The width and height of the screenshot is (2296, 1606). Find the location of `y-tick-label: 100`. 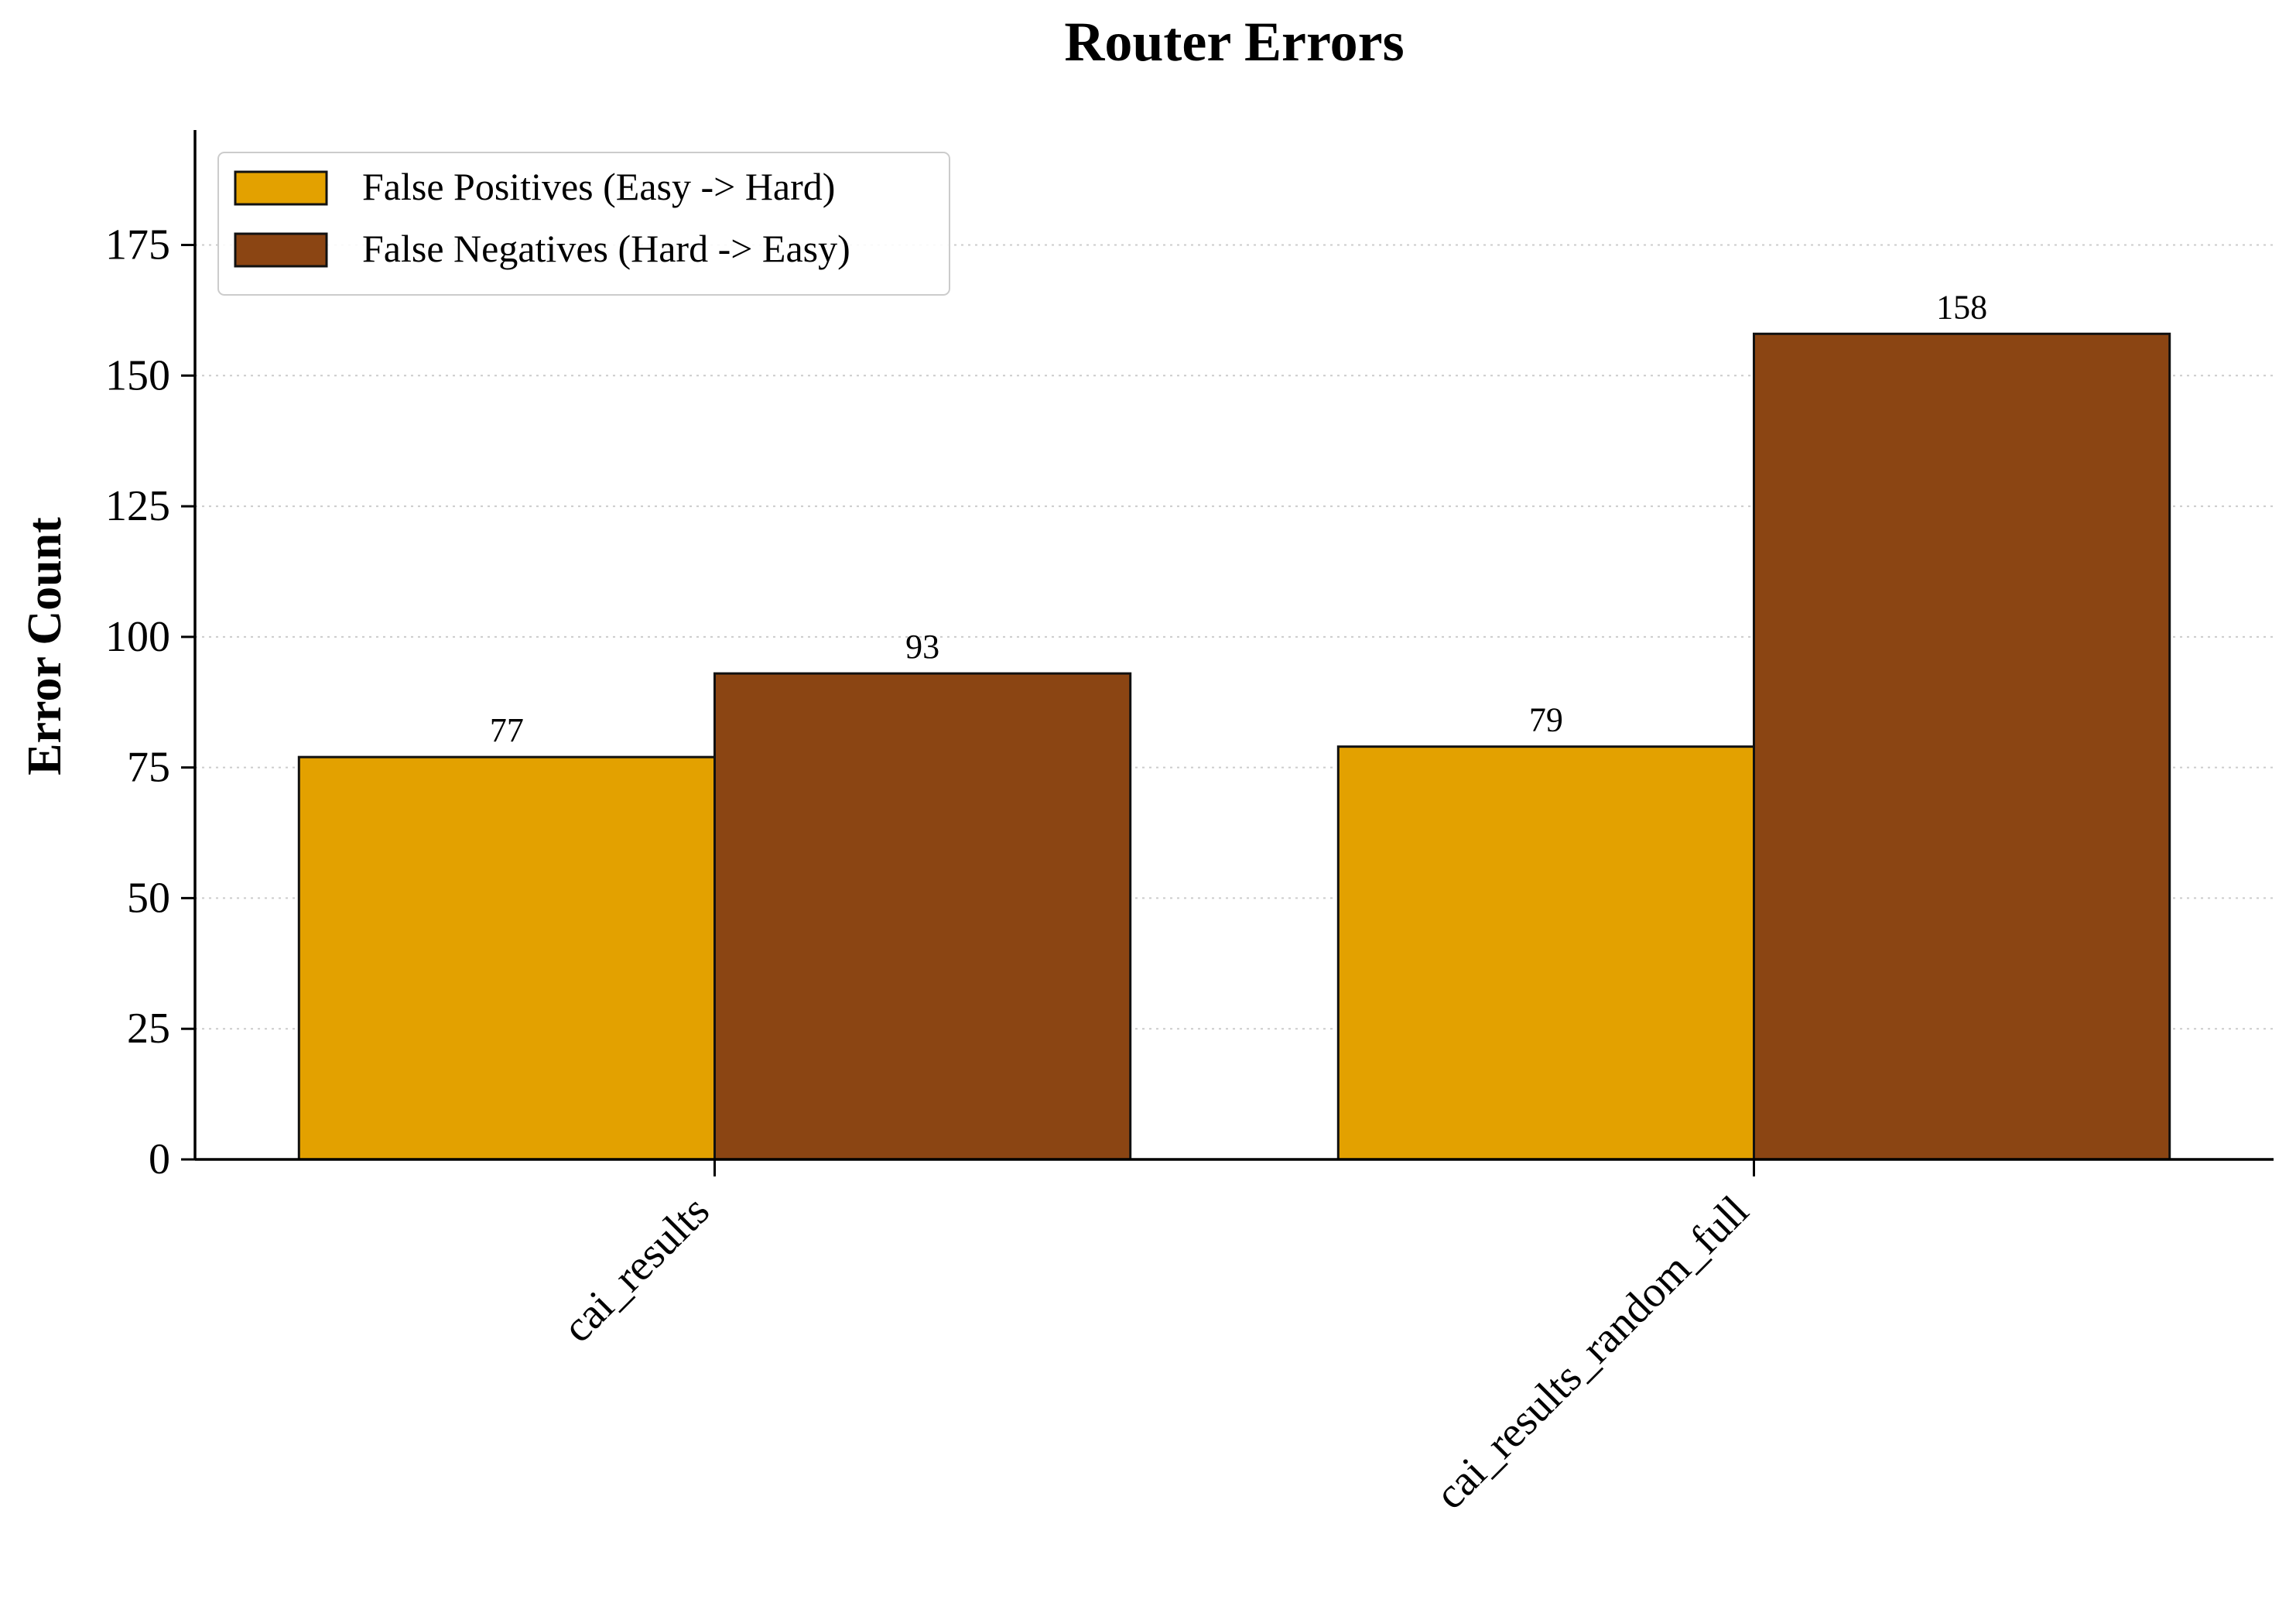

y-tick-label: 100 is located at coordinates (137, 637).